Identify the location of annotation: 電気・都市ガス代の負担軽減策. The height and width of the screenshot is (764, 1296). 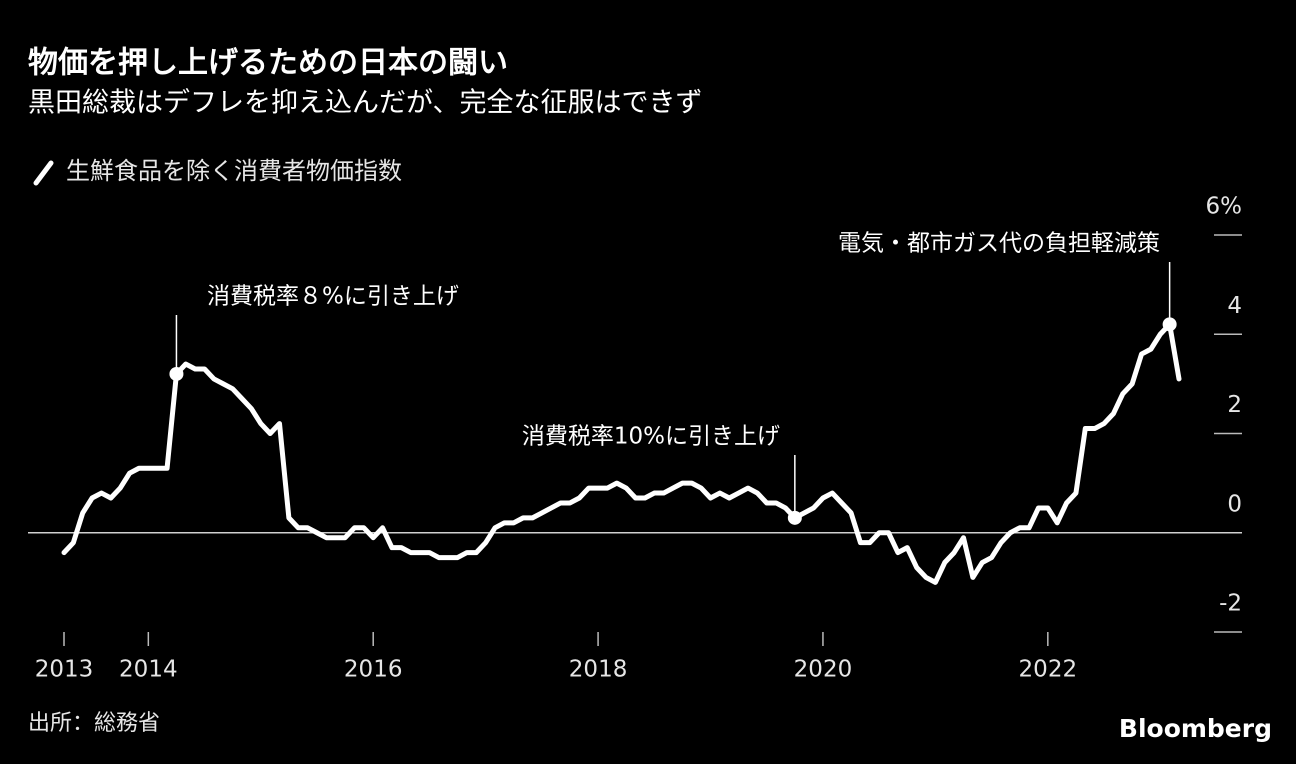
(999, 244).